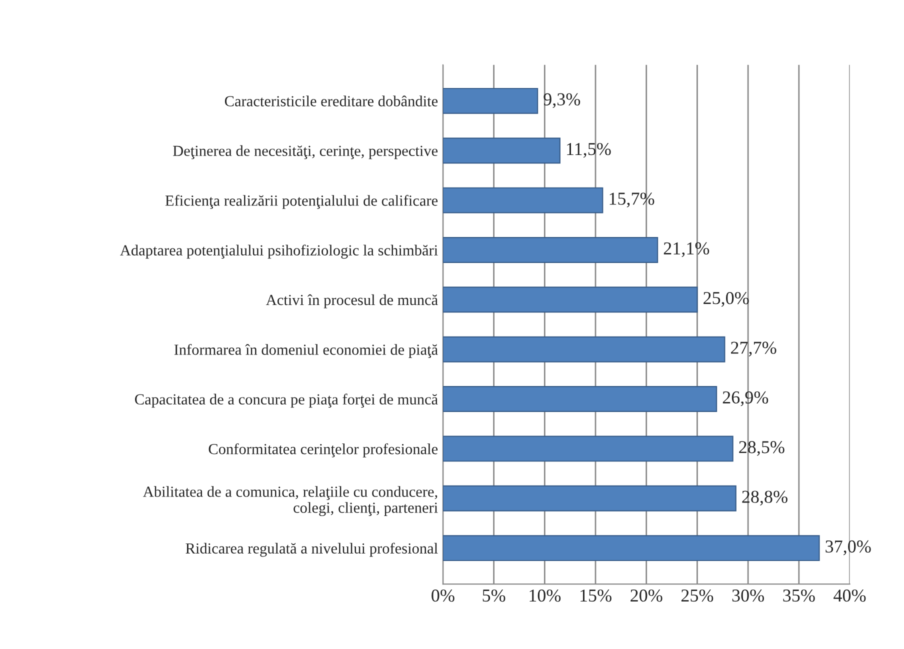 The height and width of the screenshot is (649, 904). Describe the element at coordinates (726, 299) in the screenshot. I see `data-label: 25,0%` at that location.